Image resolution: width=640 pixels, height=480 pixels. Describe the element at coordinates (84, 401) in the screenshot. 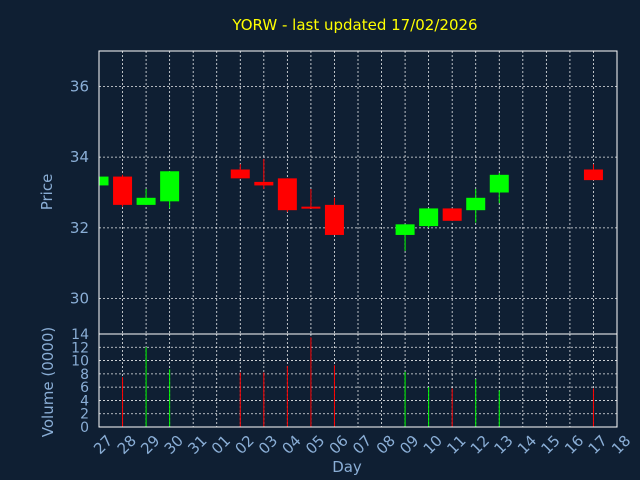

I see `volume-y-tick-label: 4` at that location.